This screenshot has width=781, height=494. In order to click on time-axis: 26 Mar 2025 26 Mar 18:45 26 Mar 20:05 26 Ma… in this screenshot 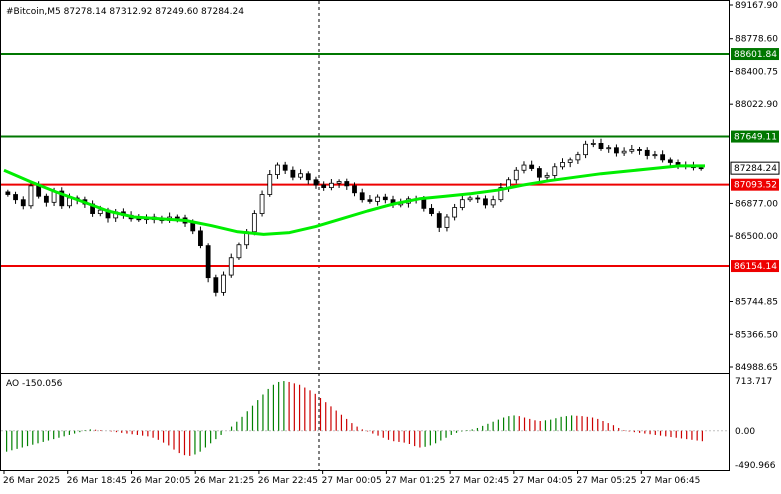, I will do `click(351, 478)`.